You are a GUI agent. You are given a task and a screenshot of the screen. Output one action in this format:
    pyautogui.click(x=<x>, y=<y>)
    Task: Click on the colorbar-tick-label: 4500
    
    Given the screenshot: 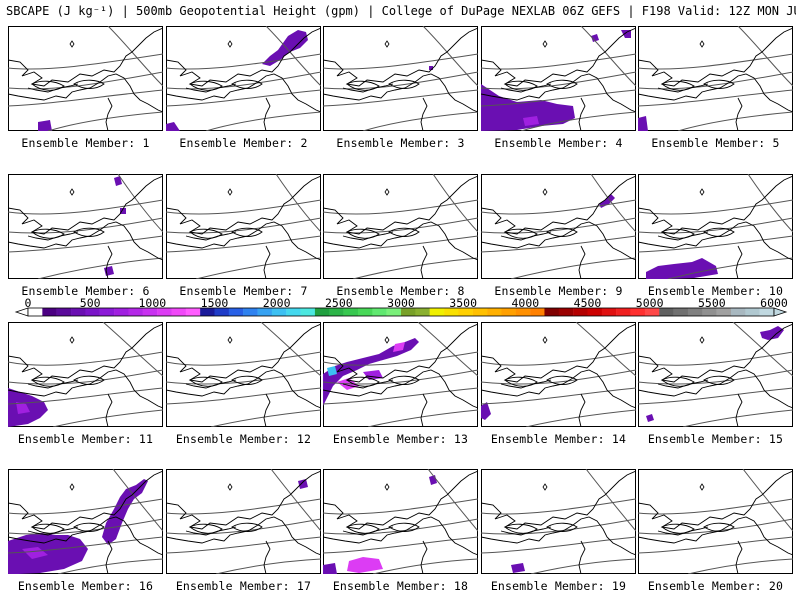 What is the action you would take?
    pyautogui.click(x=587, y=303)
    